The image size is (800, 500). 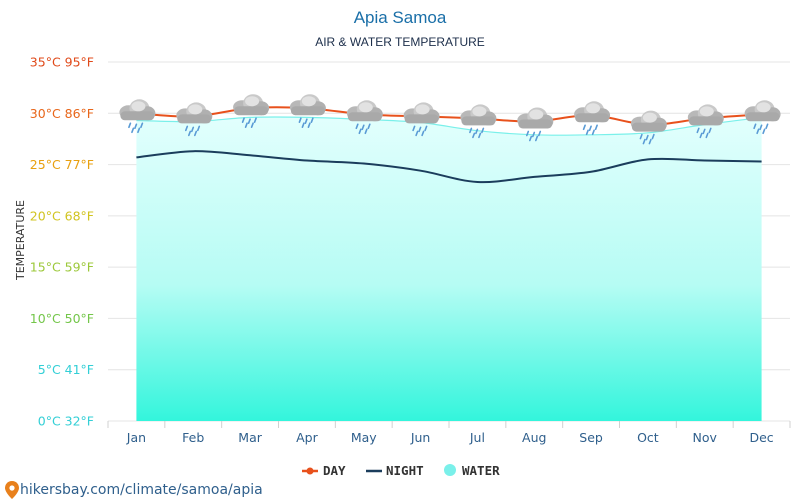 What do you see at coordinates (592, 118) in the screenshot?
I see `rain-cloud-icon` at bounding box center [592, 118].